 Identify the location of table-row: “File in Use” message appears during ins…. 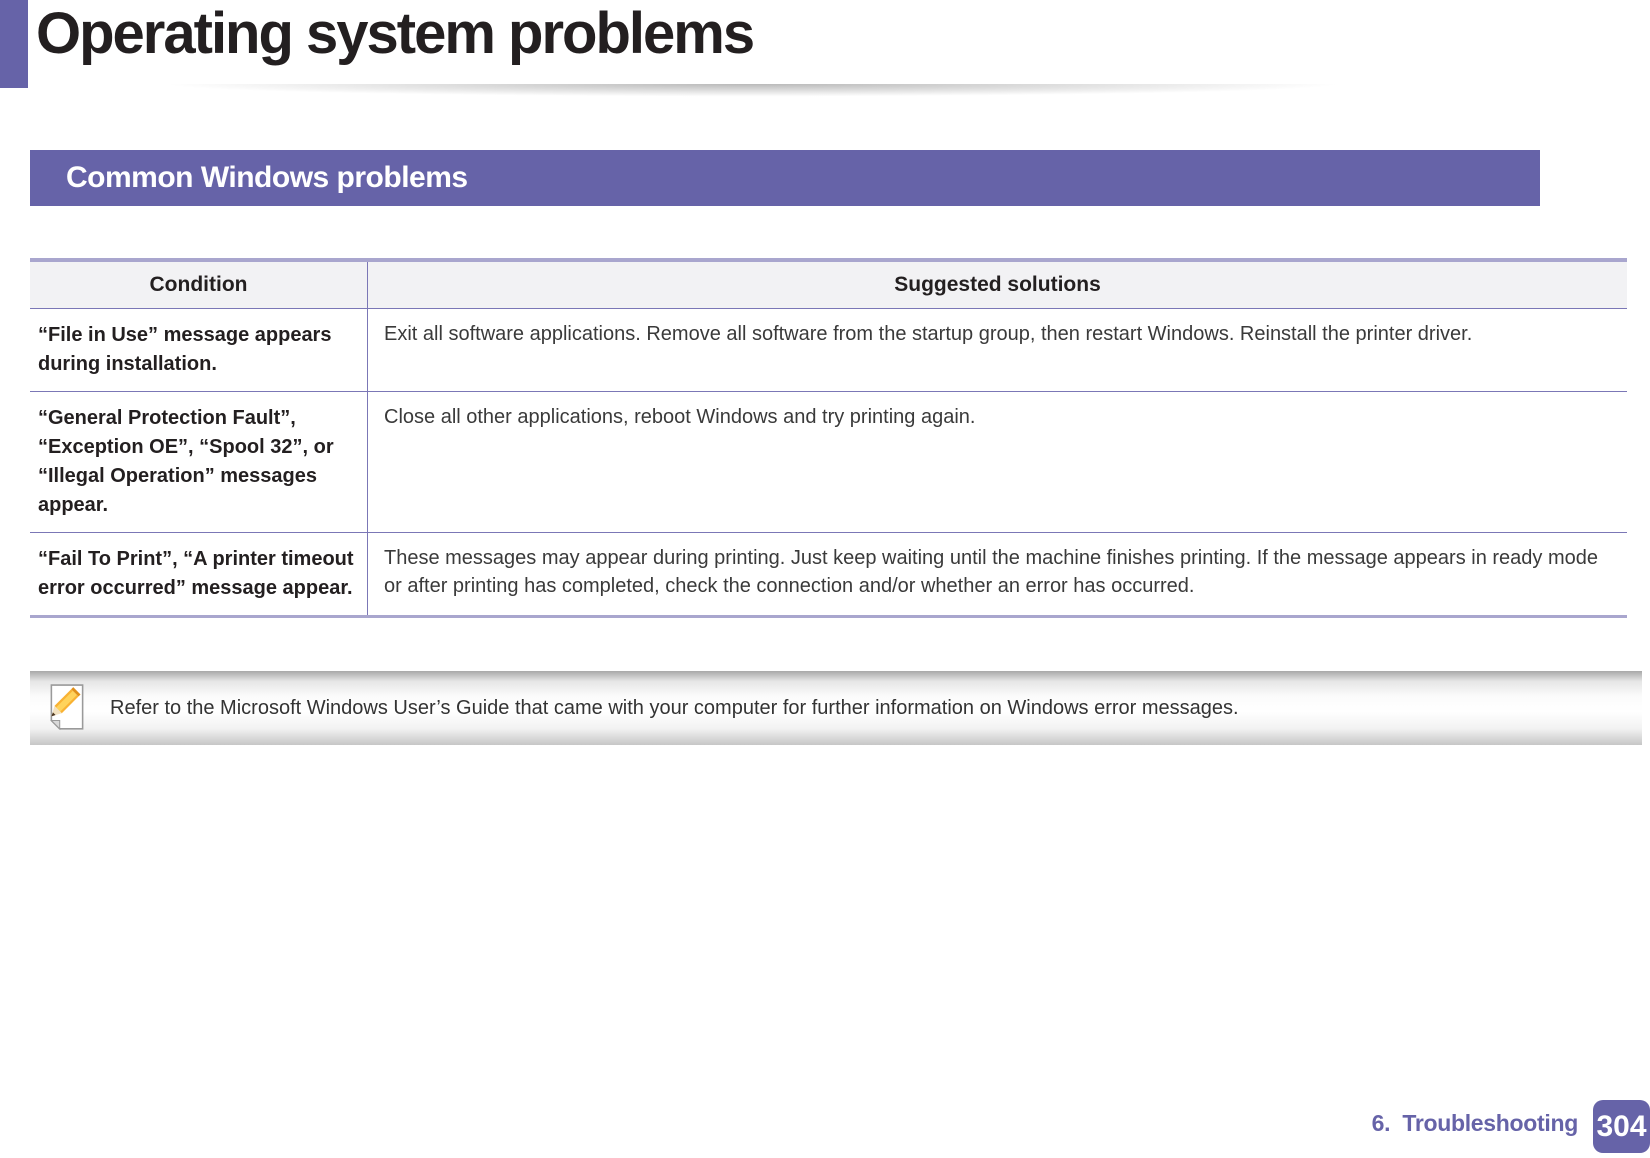
(828, 350).